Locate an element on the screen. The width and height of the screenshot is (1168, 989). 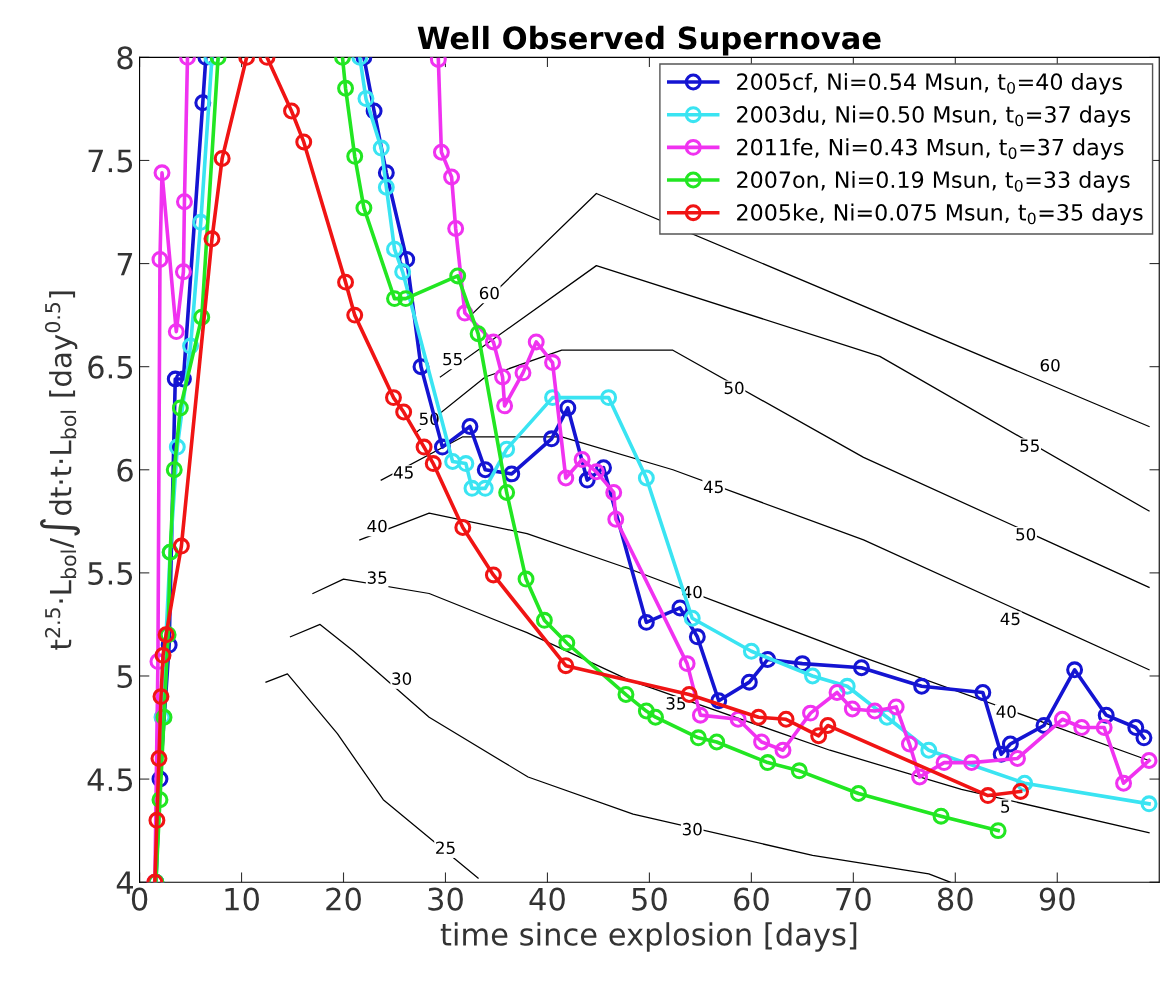
x-tick-label: 40 is located at coordinates (547, 899).